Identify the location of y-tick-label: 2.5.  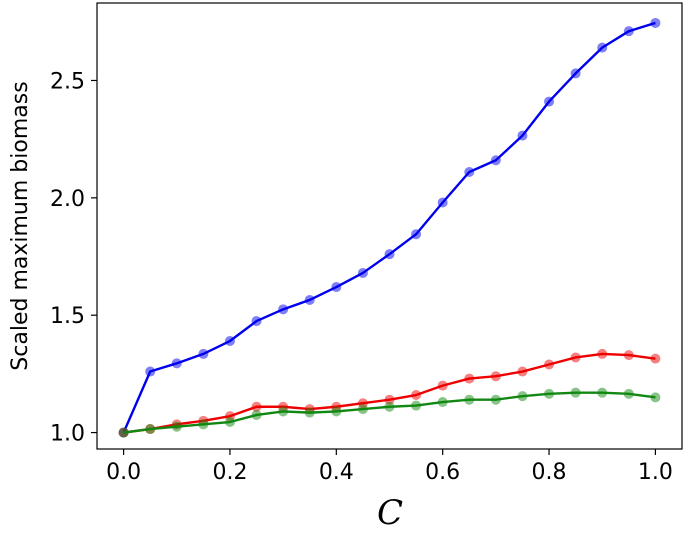
(67, 81).